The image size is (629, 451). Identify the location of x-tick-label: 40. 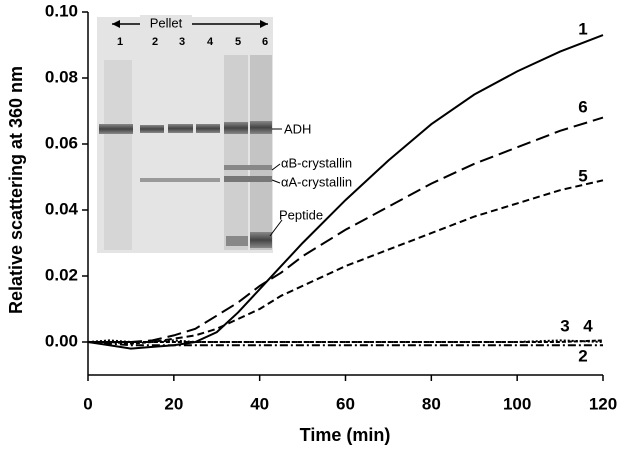
(259, 403).